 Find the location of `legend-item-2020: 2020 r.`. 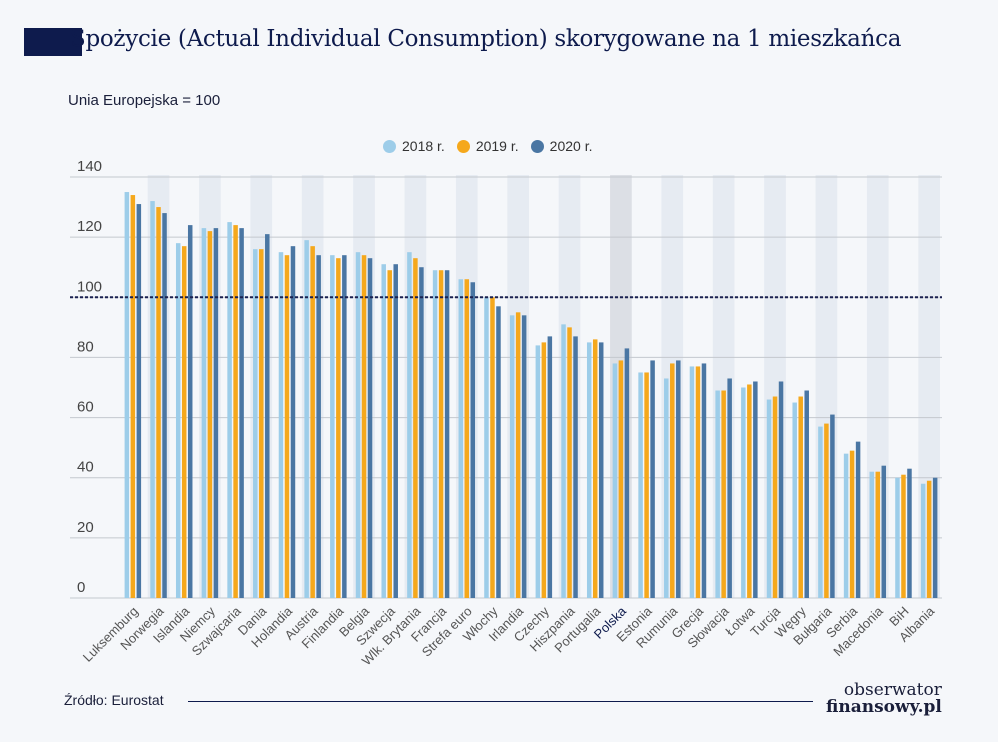

legend-item-2020: 2020 r. is located at coordinates (561, 146).